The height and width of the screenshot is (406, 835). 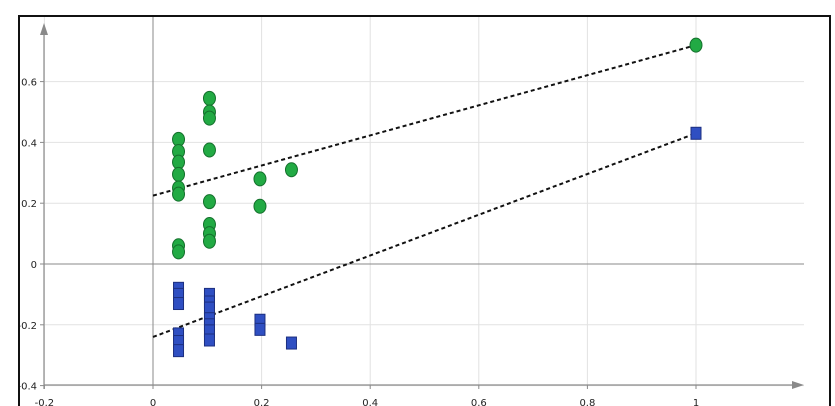 What do you see at coordinates (262, 402) in the screenshot?
I see `x-tick-label: 0.2` at bounding box center [262, 402].